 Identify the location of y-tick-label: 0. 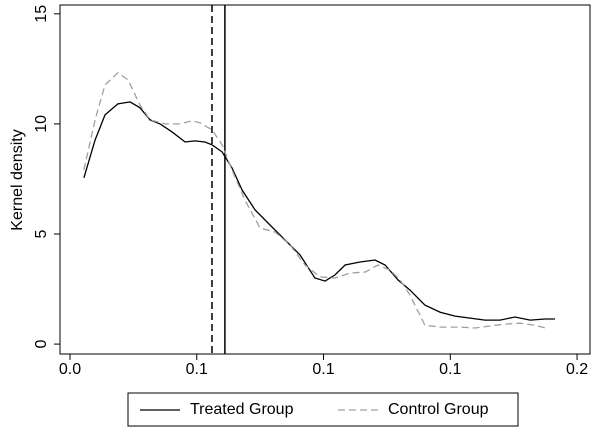
(41, 344).